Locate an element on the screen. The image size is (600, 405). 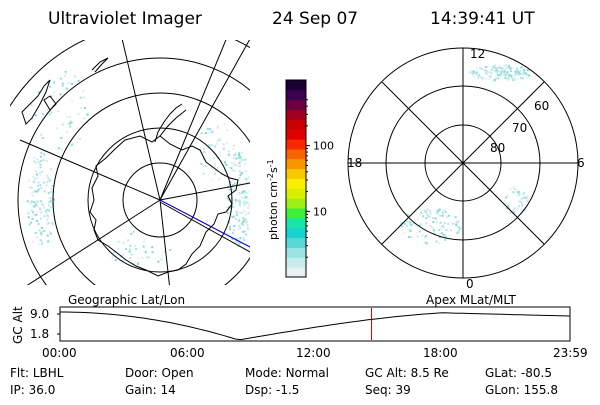
antarctica-coastline is located at coordinates (164, 206).